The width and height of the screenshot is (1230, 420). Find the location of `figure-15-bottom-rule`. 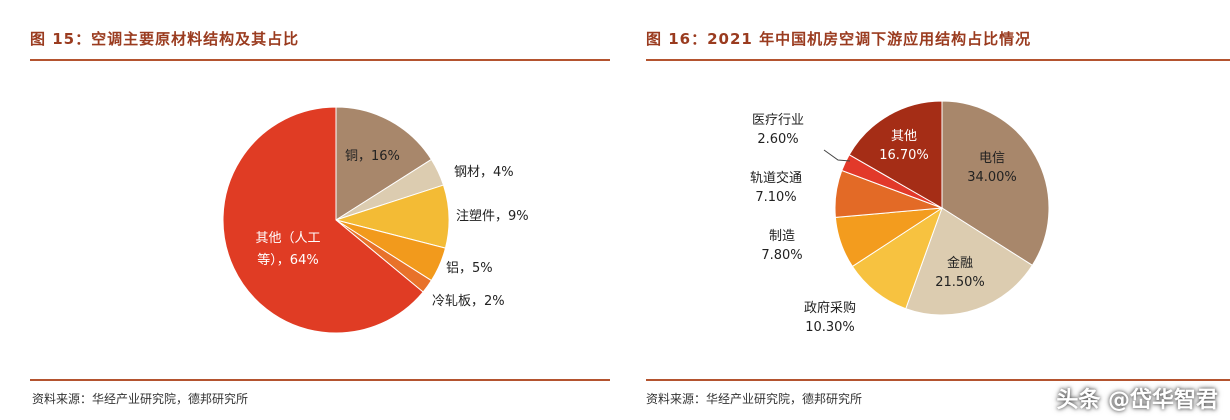

figure-15-bottom-rule is located at coordinates (320, 380).